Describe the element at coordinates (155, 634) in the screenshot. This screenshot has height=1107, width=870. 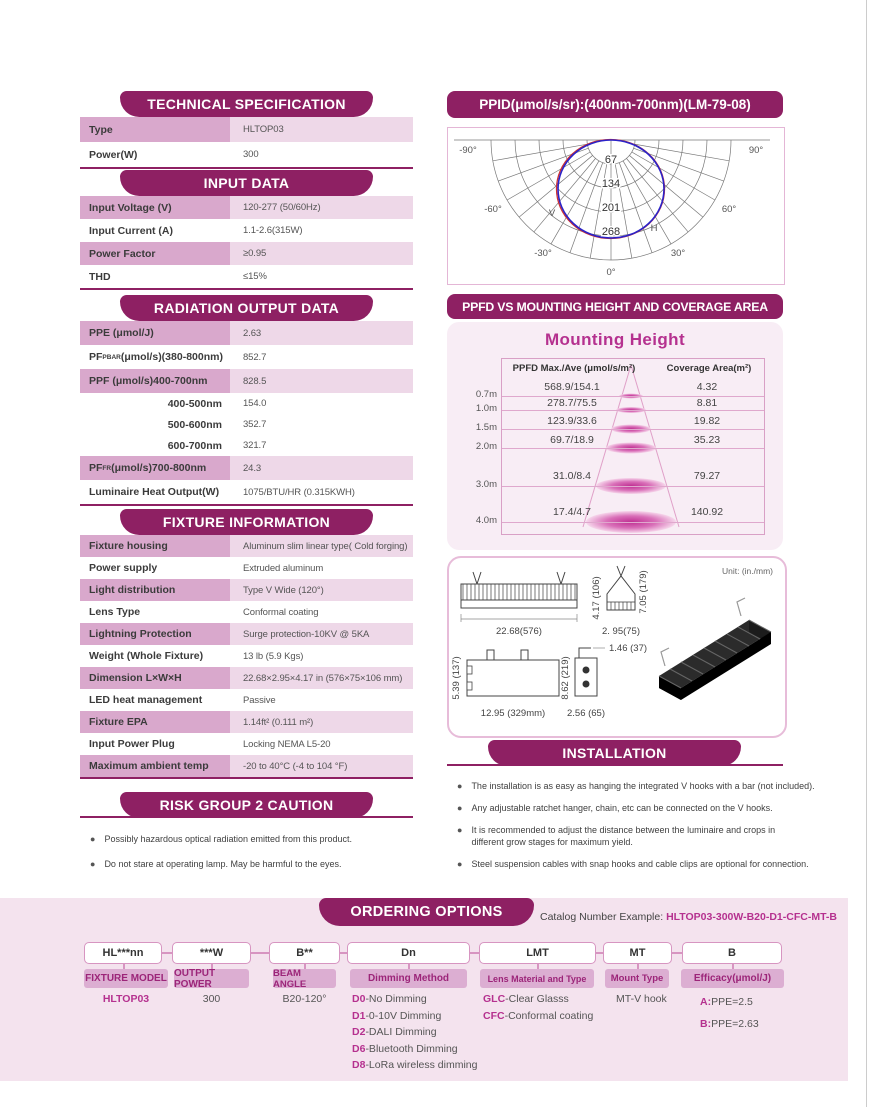
I see `row-label: Lightning Protection` at that location.